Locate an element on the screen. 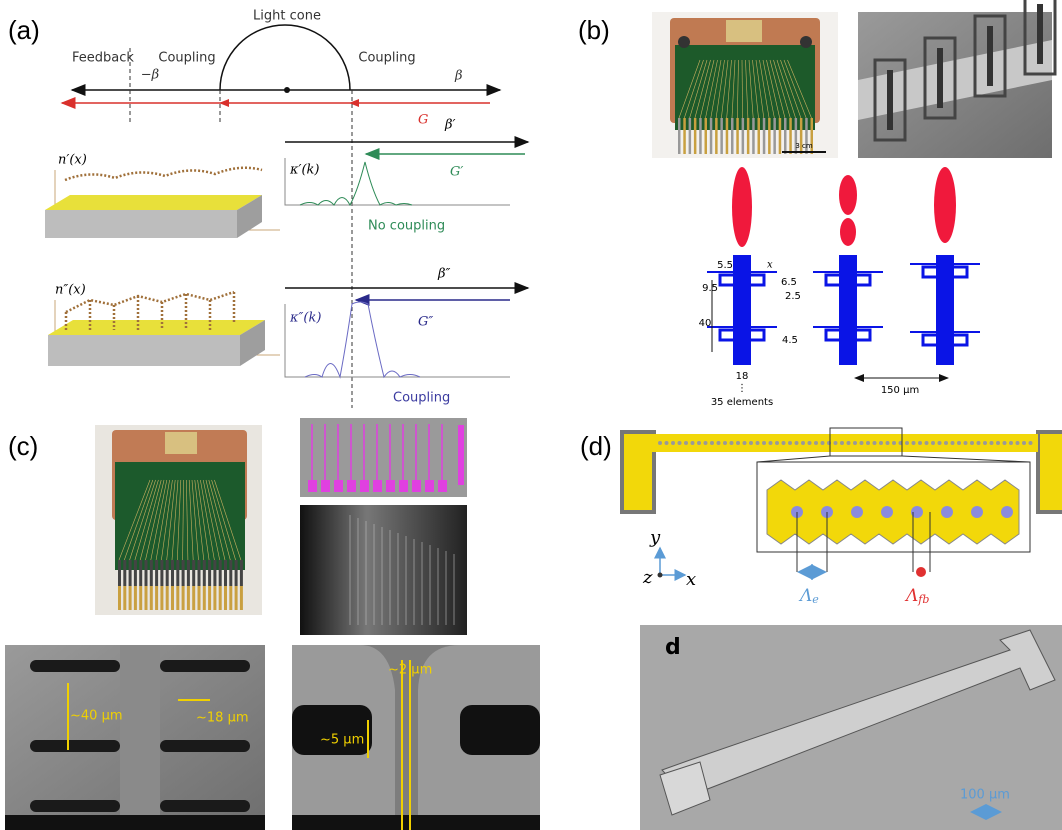  label: κ″(k) is located at coordinates (305, 318).